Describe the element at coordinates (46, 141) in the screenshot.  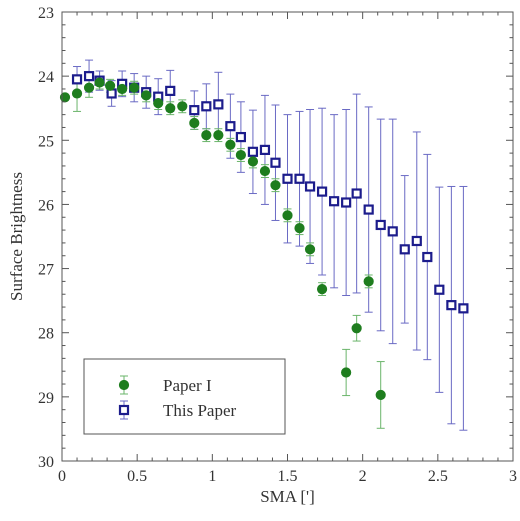
I see `y-tick-label: 25` at that location.